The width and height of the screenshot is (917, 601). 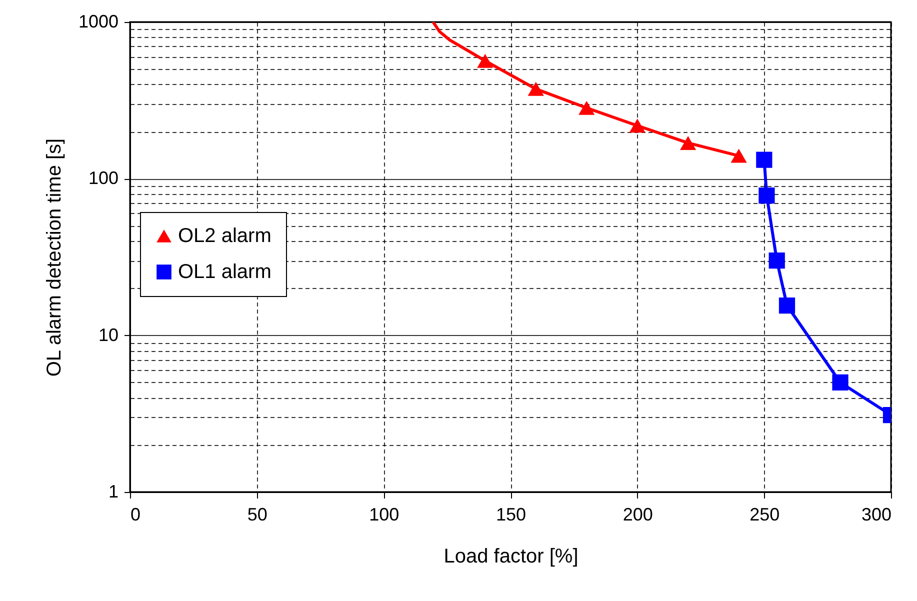 I want to click on y-tick-label: 100, so click(x=103, y=178).